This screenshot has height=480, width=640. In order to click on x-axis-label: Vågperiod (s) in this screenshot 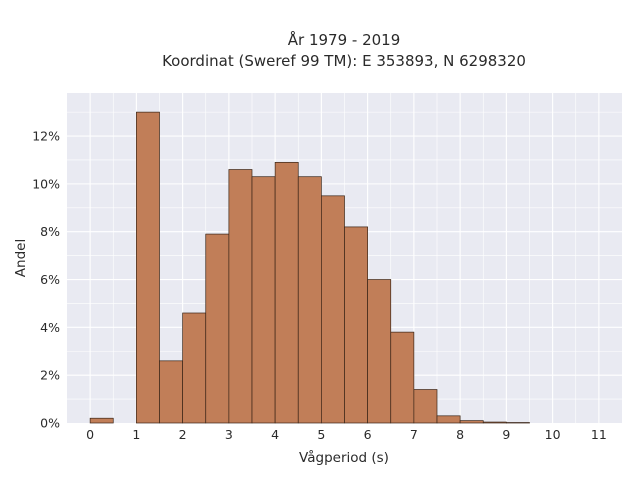, I will do `click(344, 457)`.